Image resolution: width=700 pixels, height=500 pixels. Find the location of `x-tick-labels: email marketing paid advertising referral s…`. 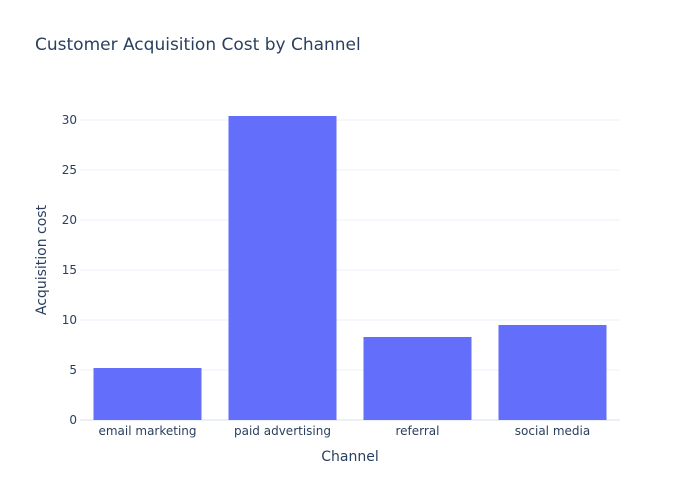

x-tick-labels: email marketing paid advertising referral s… is located at coordinates (344, 431).